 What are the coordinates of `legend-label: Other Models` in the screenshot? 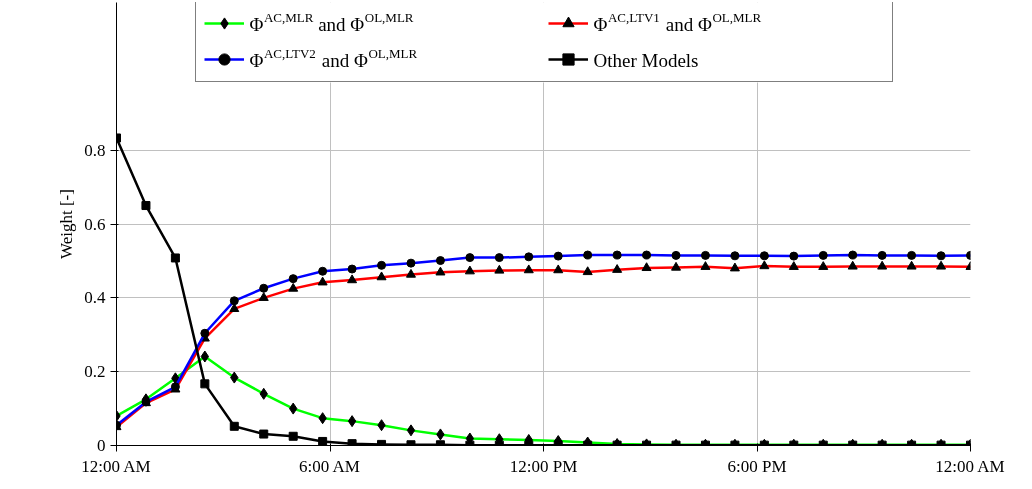 It's located at (646, 60).